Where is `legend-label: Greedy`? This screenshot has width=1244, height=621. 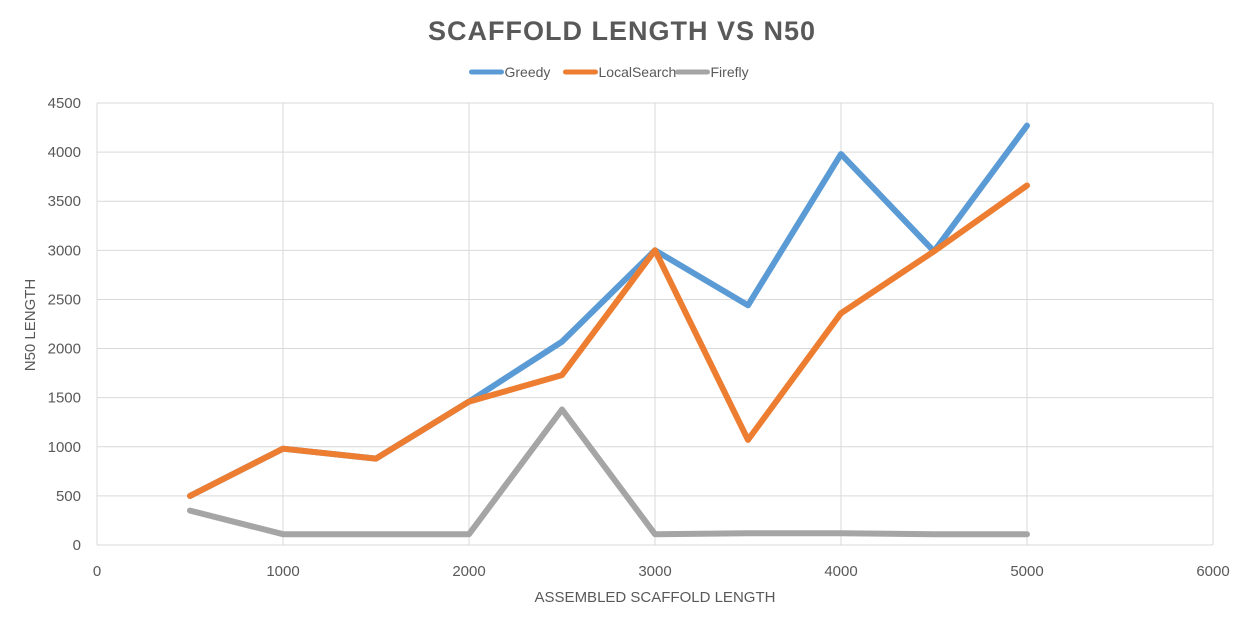
legend-label: Greedy is located at coordinates (528, 72).